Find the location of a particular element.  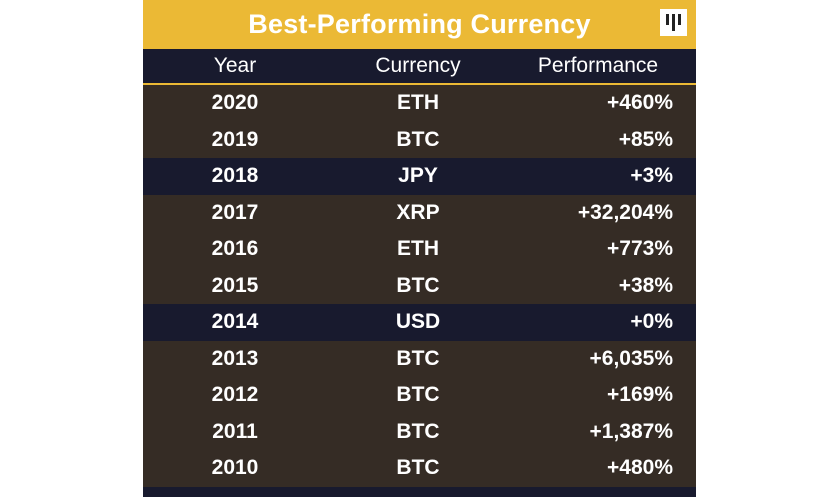

title-bar: Best-Performing Currency is located at coordinates (419, 24).